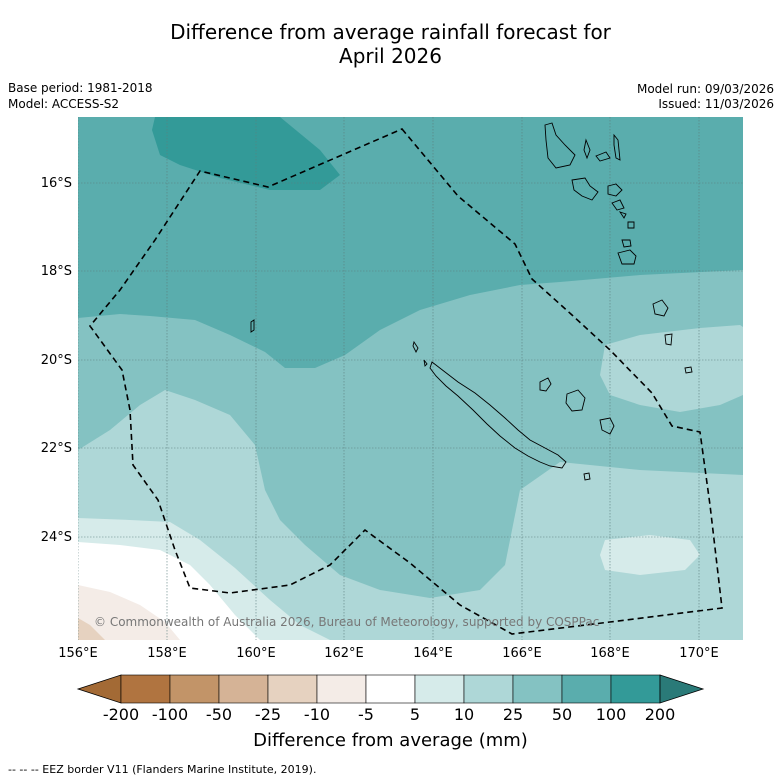  Describe the element at coordinates (390, 56) in the screenshot. I see `title-line-2: April 2026` at that location.